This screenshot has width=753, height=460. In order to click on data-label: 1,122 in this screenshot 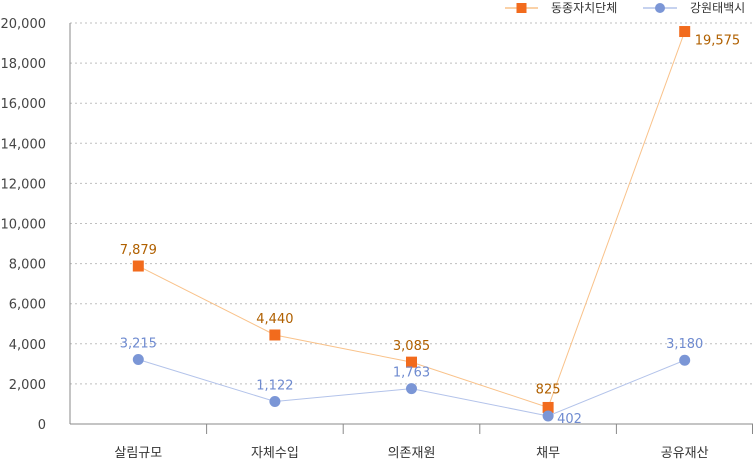, I will do `click(274, 386)`.